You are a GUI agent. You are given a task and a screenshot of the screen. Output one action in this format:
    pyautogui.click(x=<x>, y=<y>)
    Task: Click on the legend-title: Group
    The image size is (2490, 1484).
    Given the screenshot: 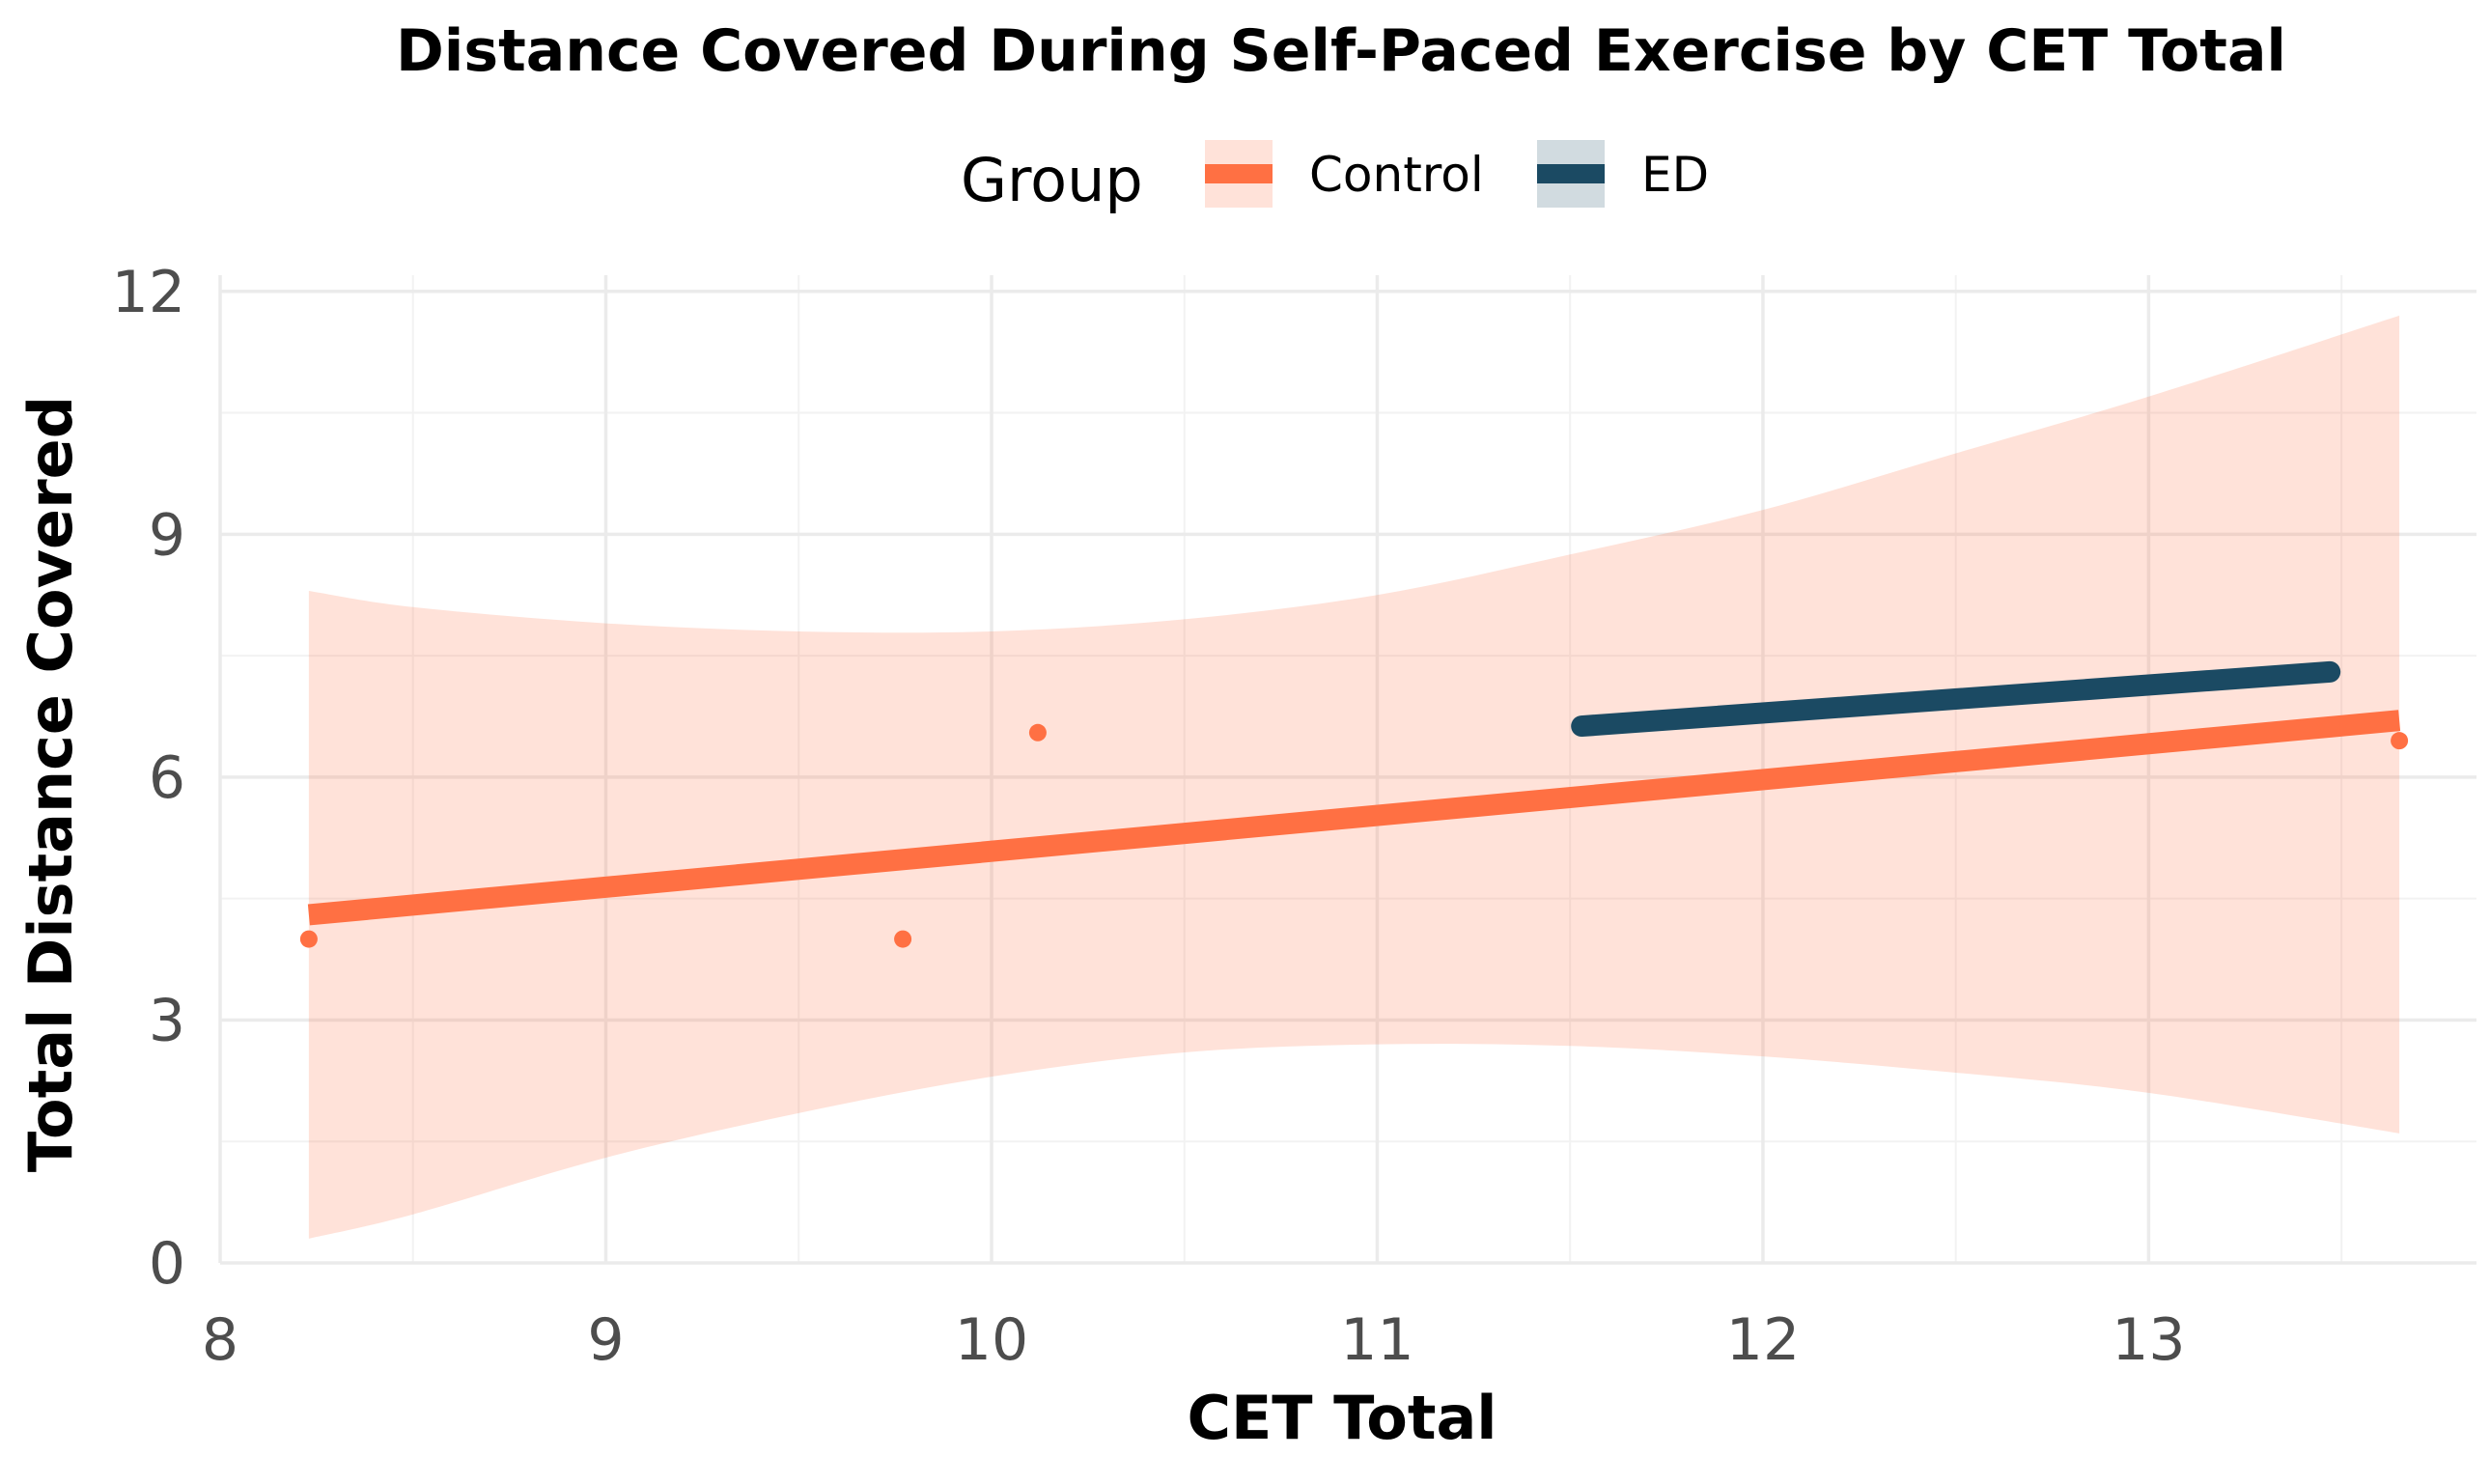 What is the action you would take?
    pyautogui.click(x=1052, y=180)
    